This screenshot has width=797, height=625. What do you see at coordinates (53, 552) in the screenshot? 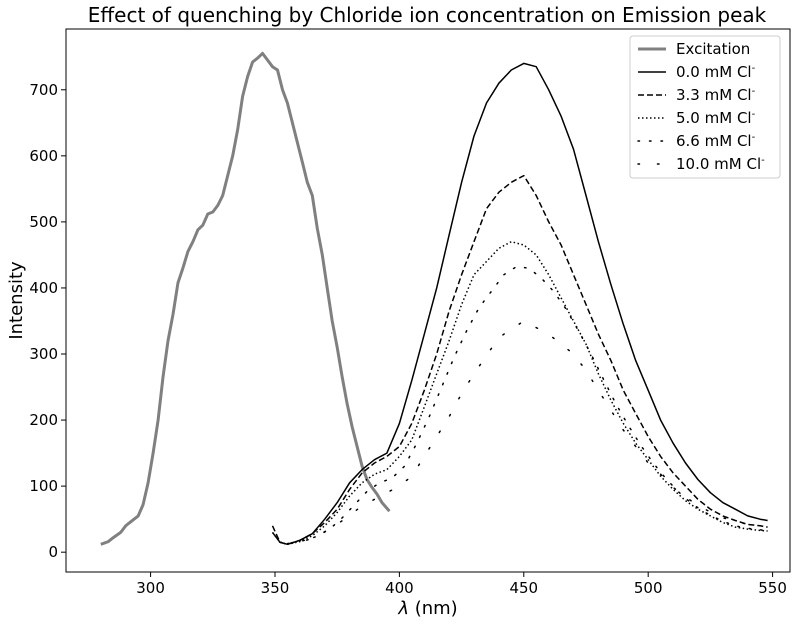
I see `y-tick-label: 0` at bounding box center [53, 552].